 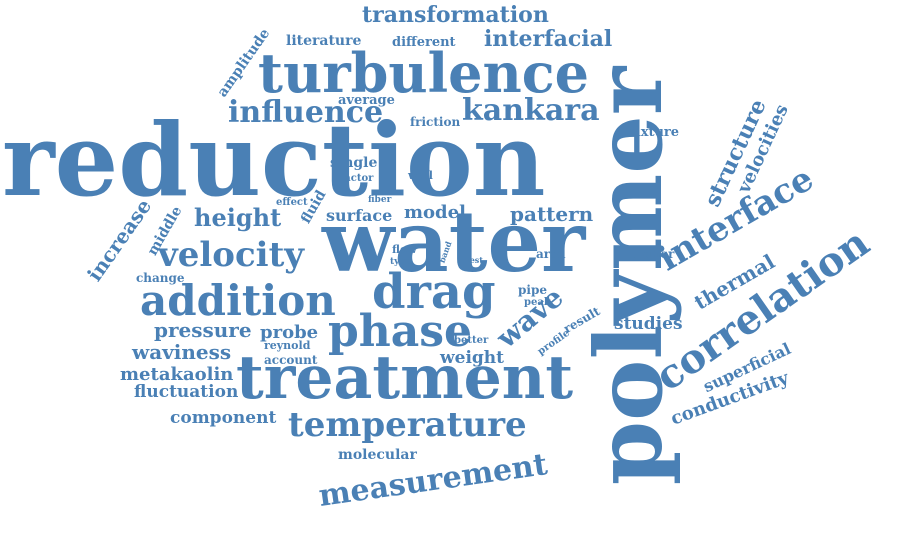 What do you see at coordinates (238, 217) in the screenshot?
I see `word-height: height` at bounding box center [238, 217].